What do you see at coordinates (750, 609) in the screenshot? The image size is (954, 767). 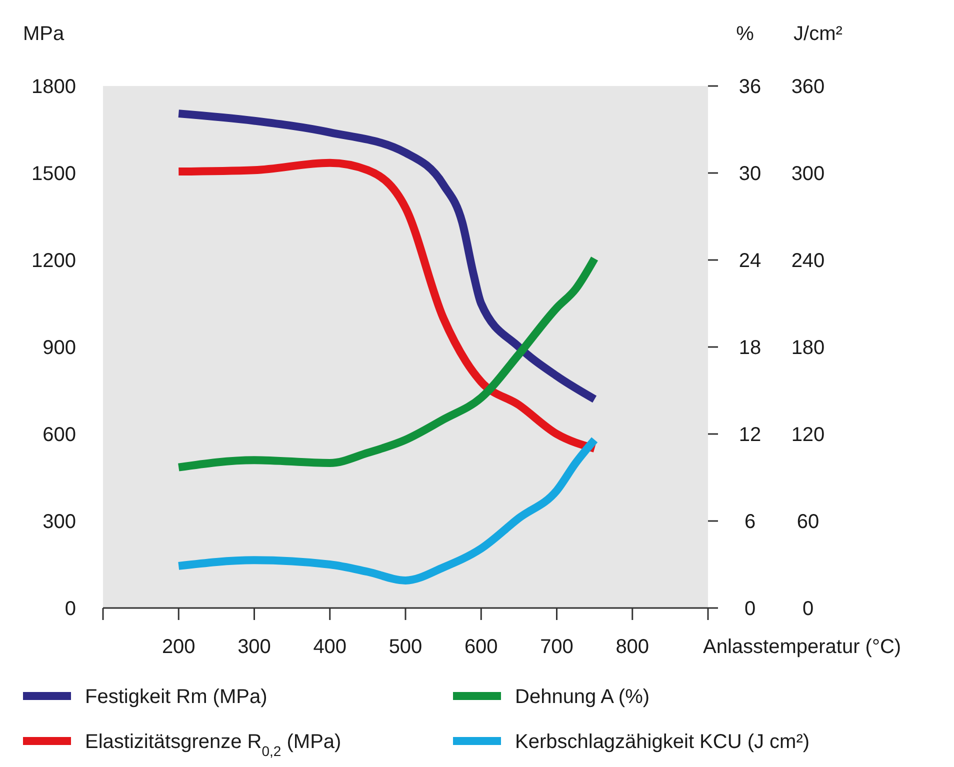 I see `y2-tick-label: 0` at bounding box center [750, 609].